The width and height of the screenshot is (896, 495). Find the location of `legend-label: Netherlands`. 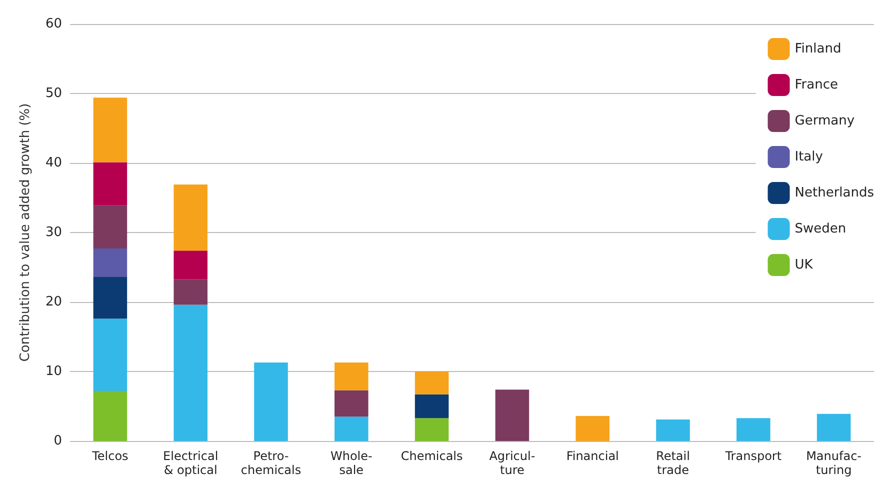

legend-label: Netherlands is located at coordinates (834, 193).